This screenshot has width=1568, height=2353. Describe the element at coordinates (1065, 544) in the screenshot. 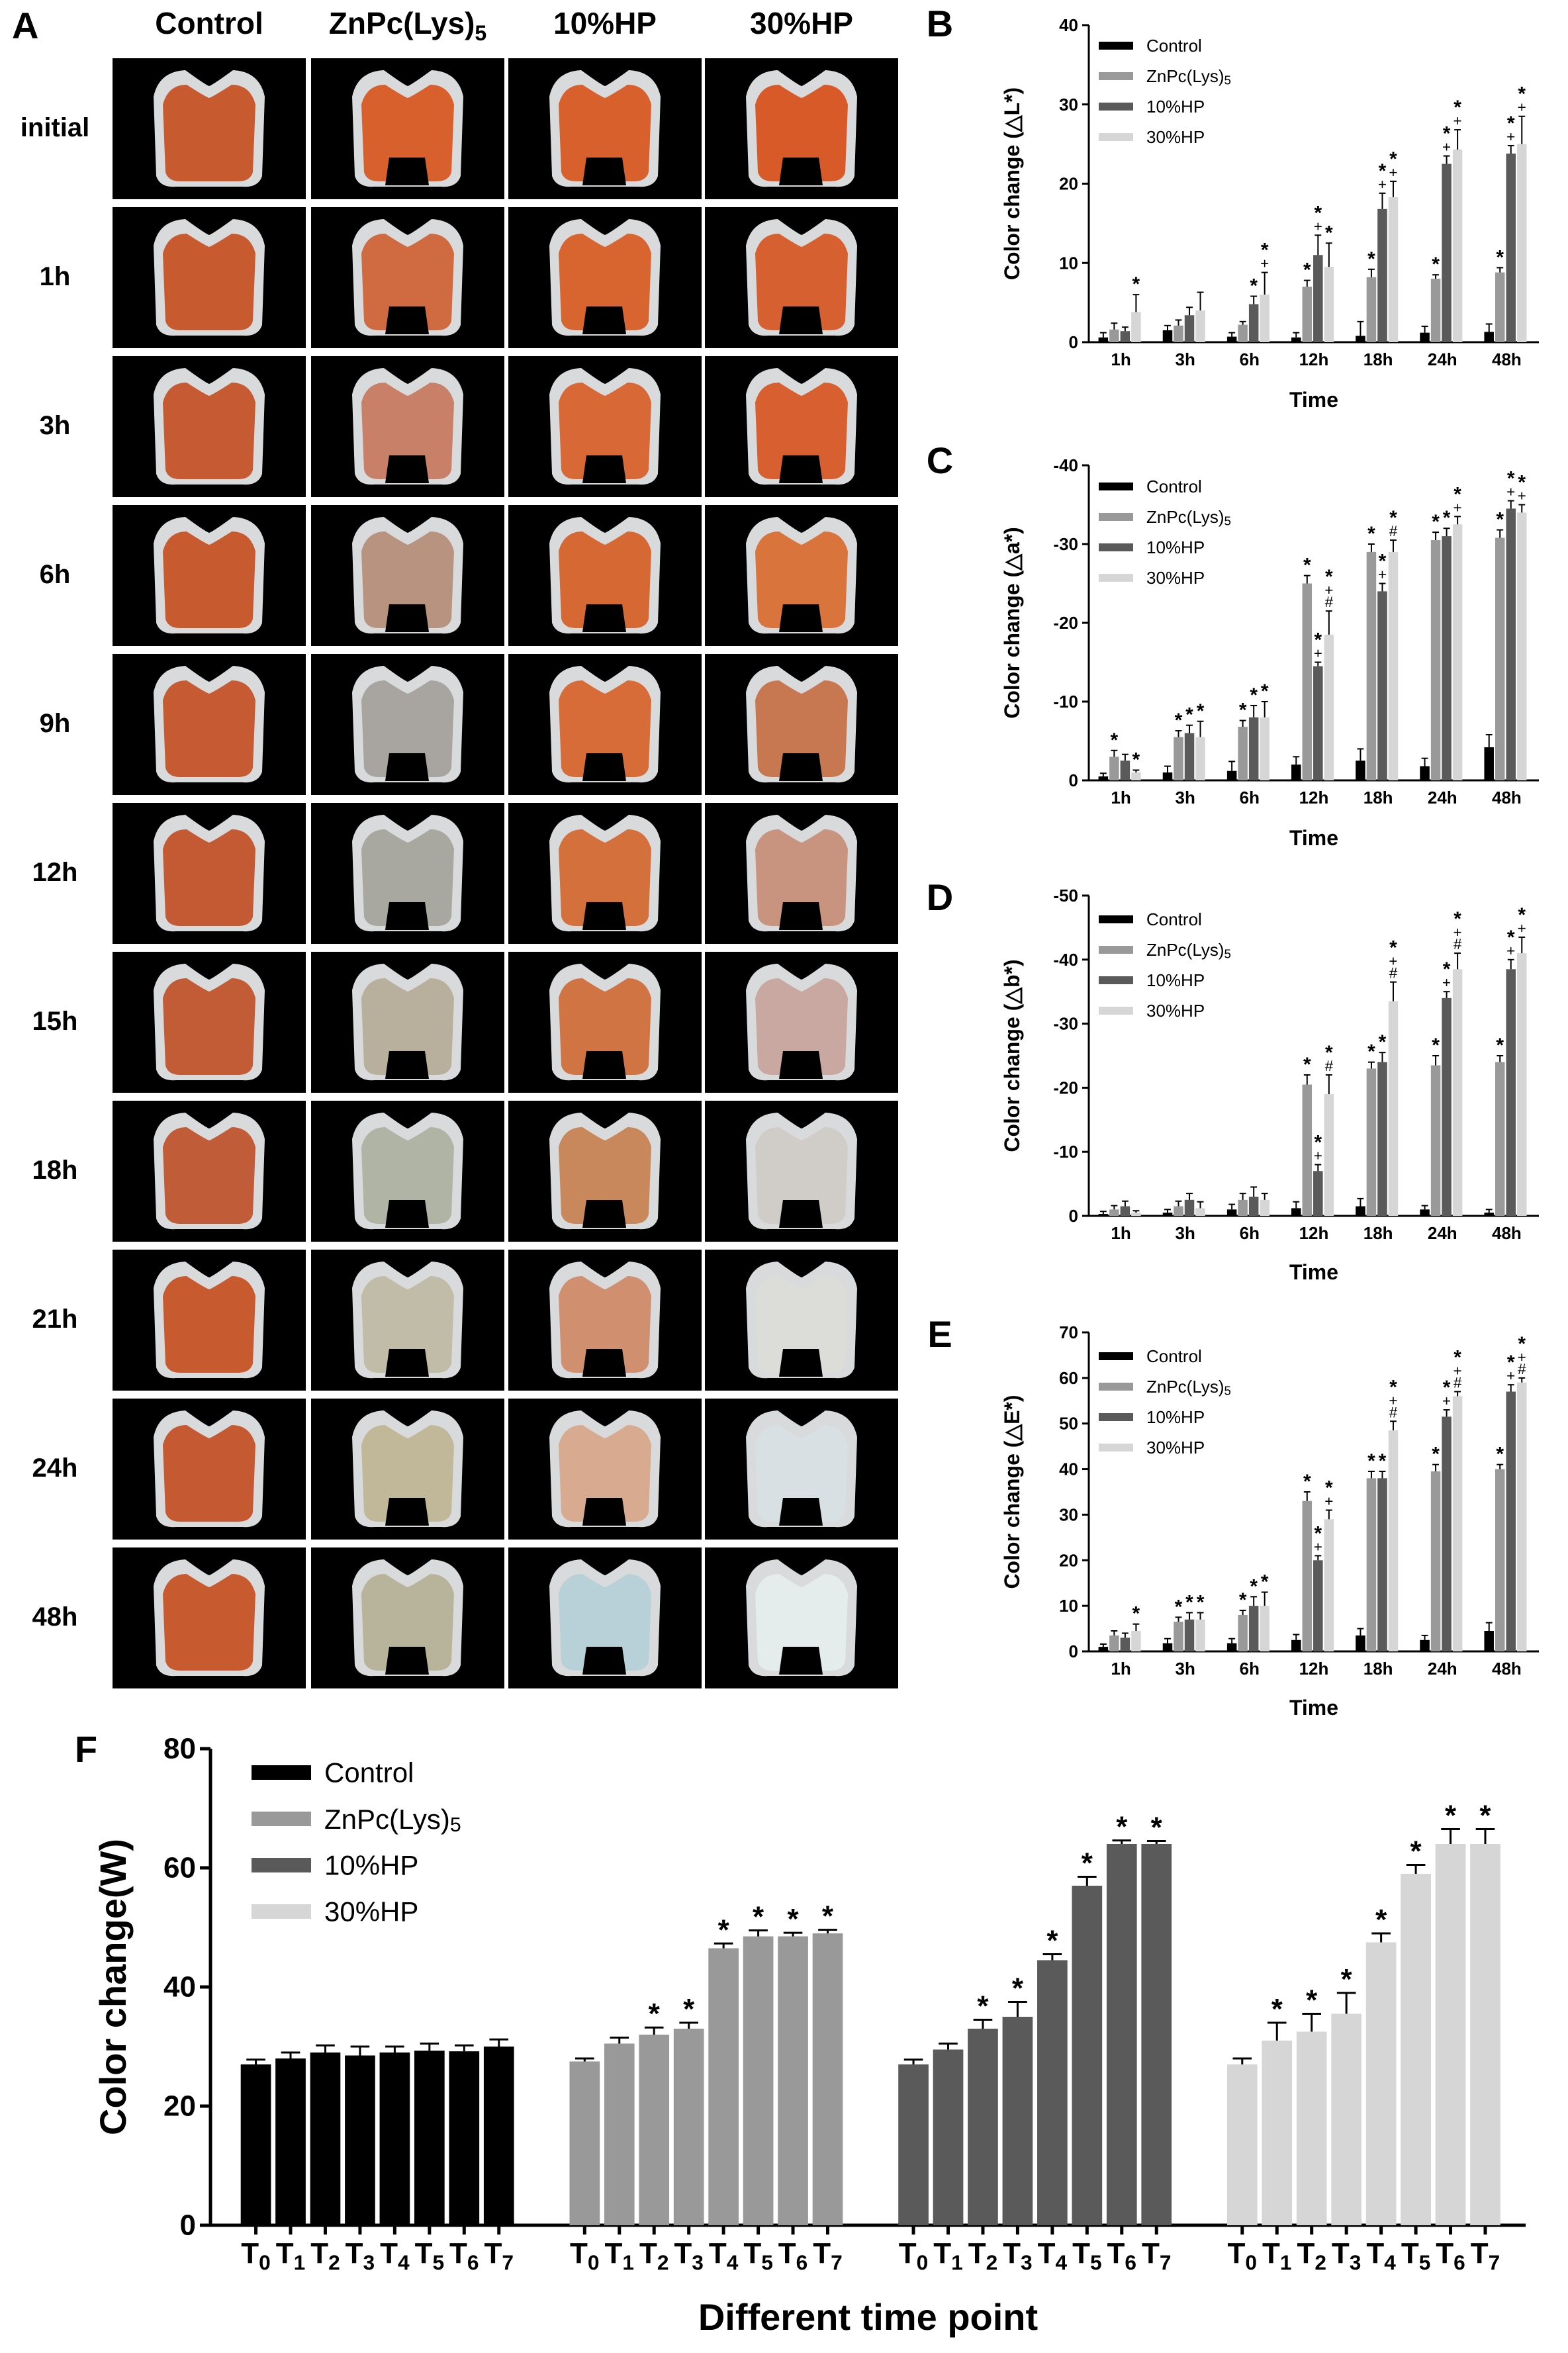

I see `y-tick-label: -30` at that location.